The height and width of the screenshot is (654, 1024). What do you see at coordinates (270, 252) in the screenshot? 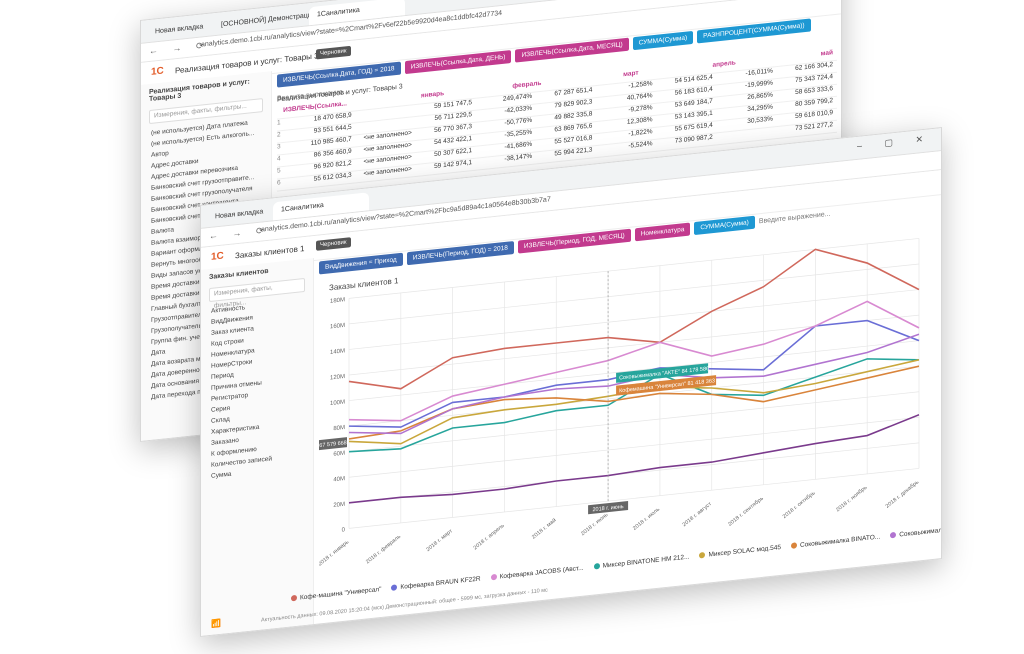
I see `report-title: Заказы клиентов 1` at bounding box center [270, 252].